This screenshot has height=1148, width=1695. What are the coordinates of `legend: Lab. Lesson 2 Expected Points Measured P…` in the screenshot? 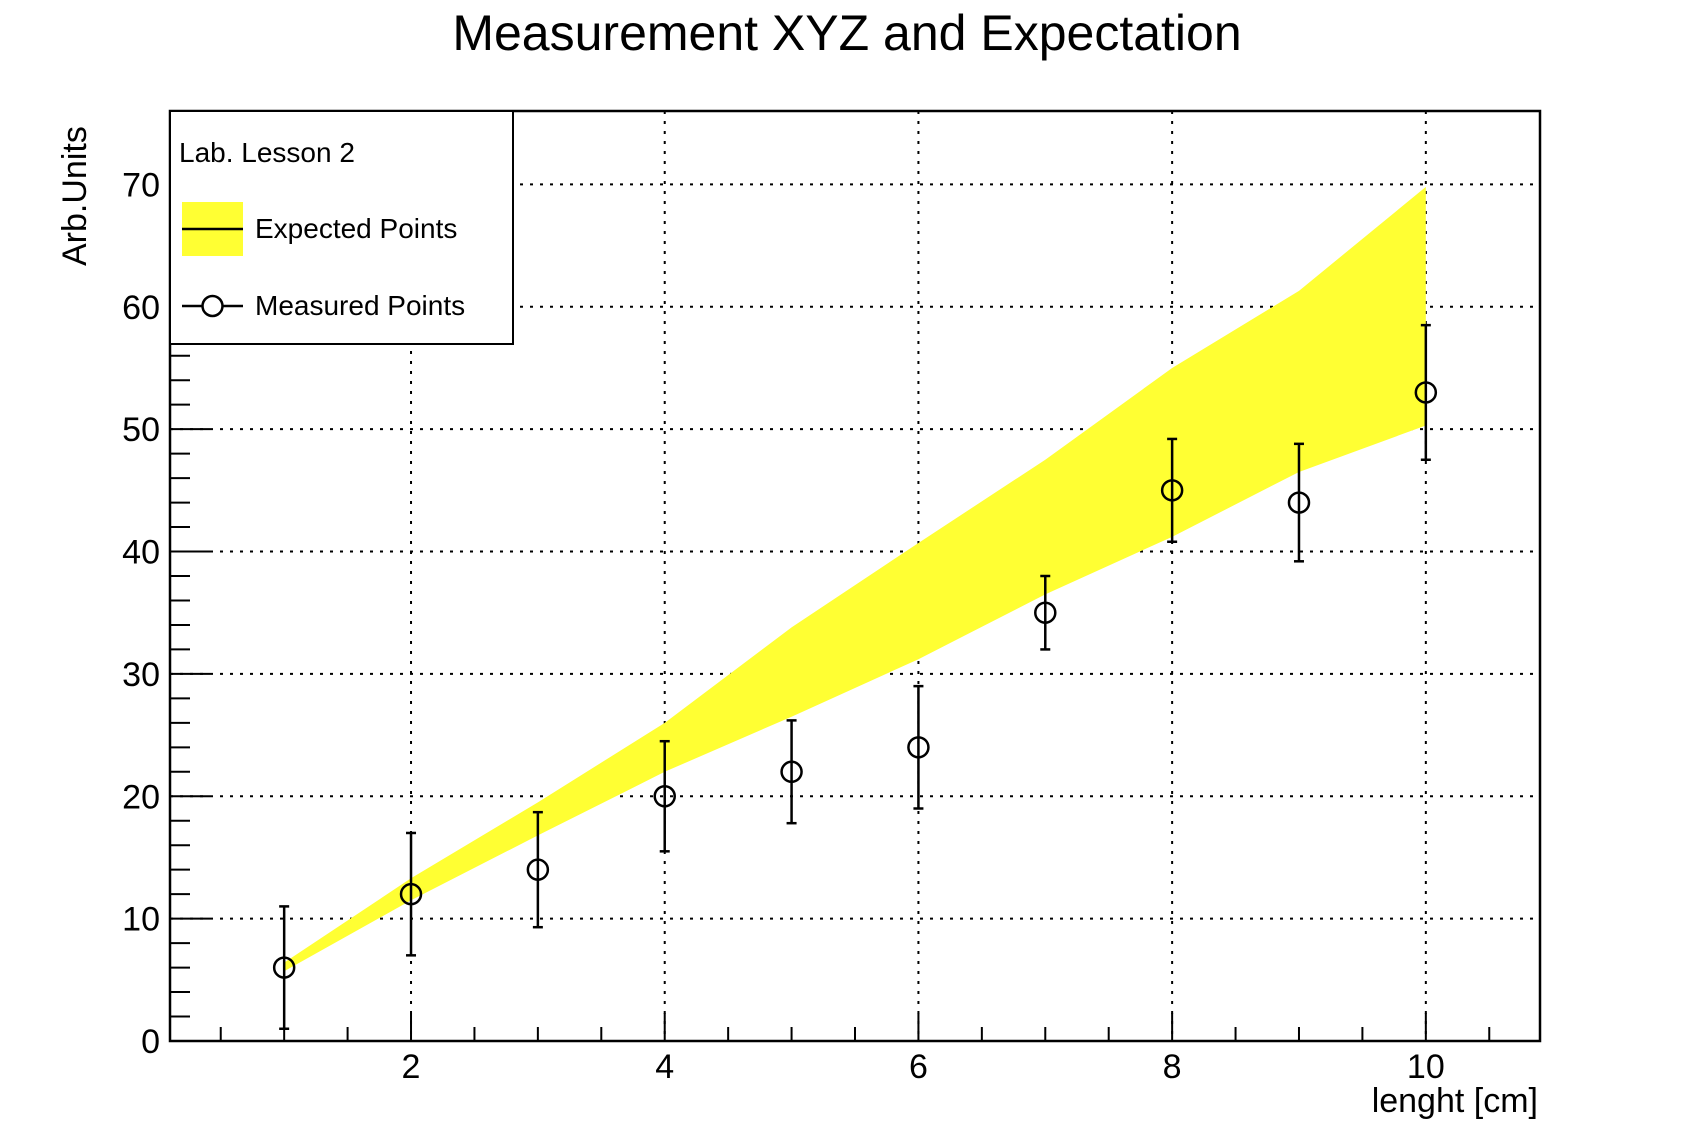 It's located at (341, 227).